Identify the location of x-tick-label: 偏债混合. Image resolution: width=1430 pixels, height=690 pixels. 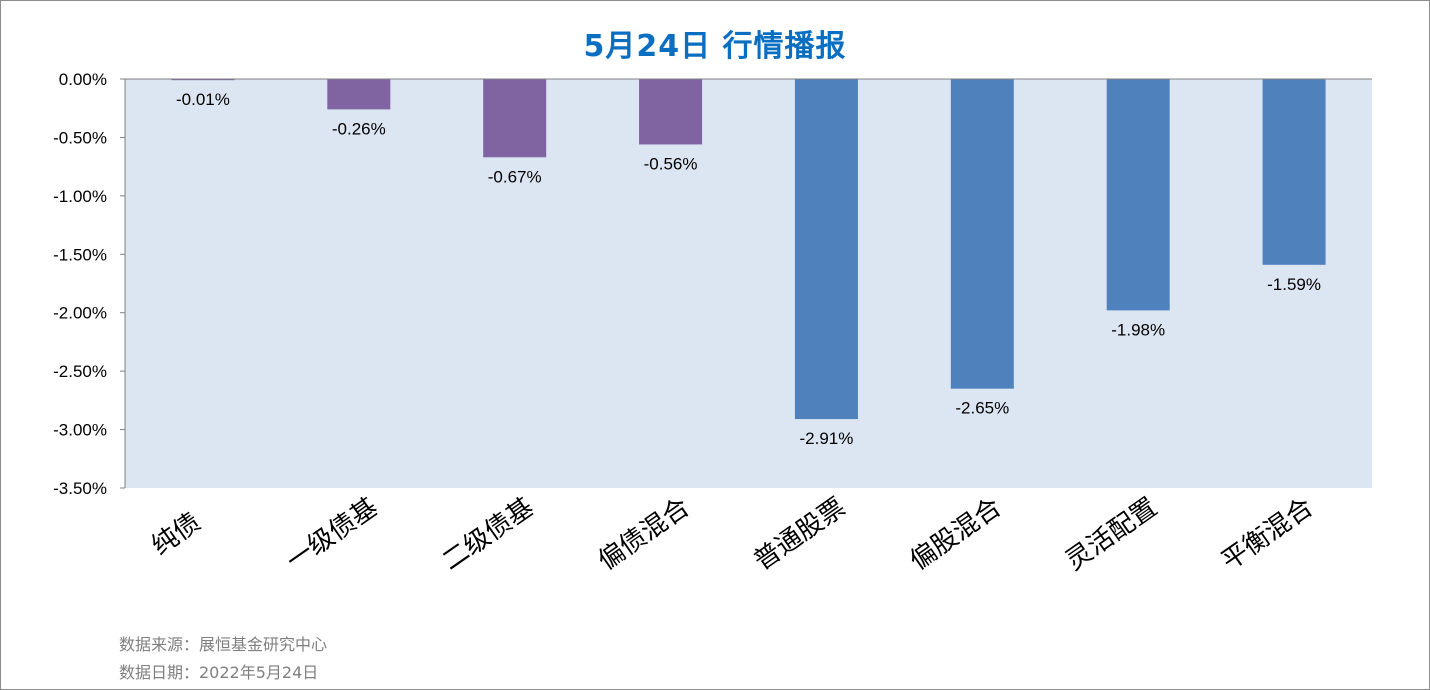
(644, 534).